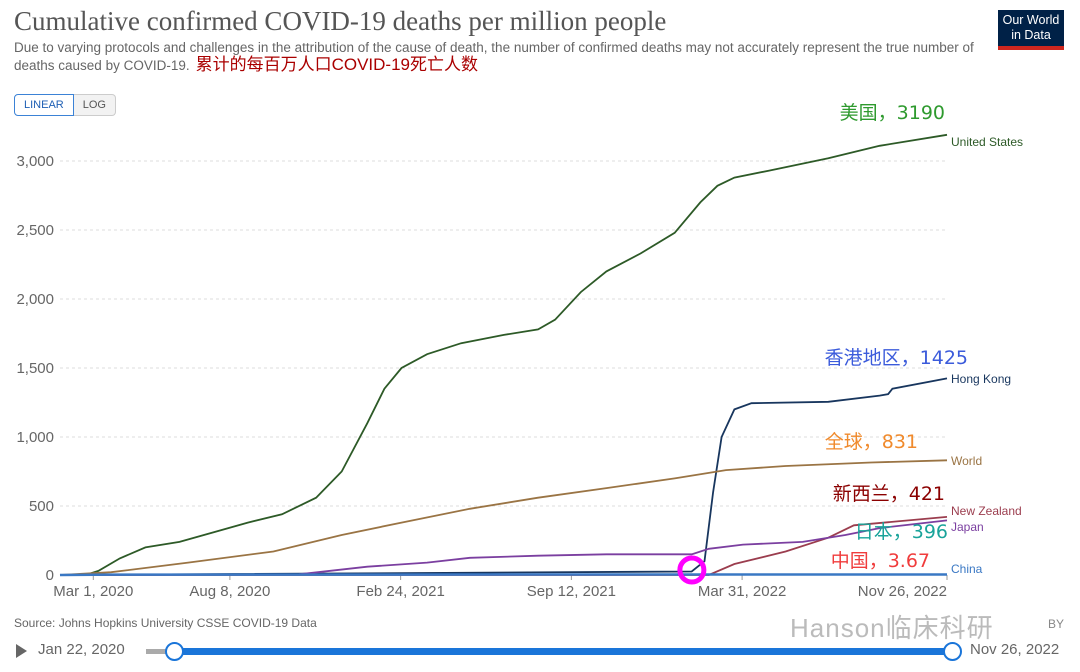 The image size is (1080, 672). What do you see at coordinates (81, 649) in the screenshot?
I see `timeline-start-date: Jan 22, 2020` at bounding box center [81, 649].